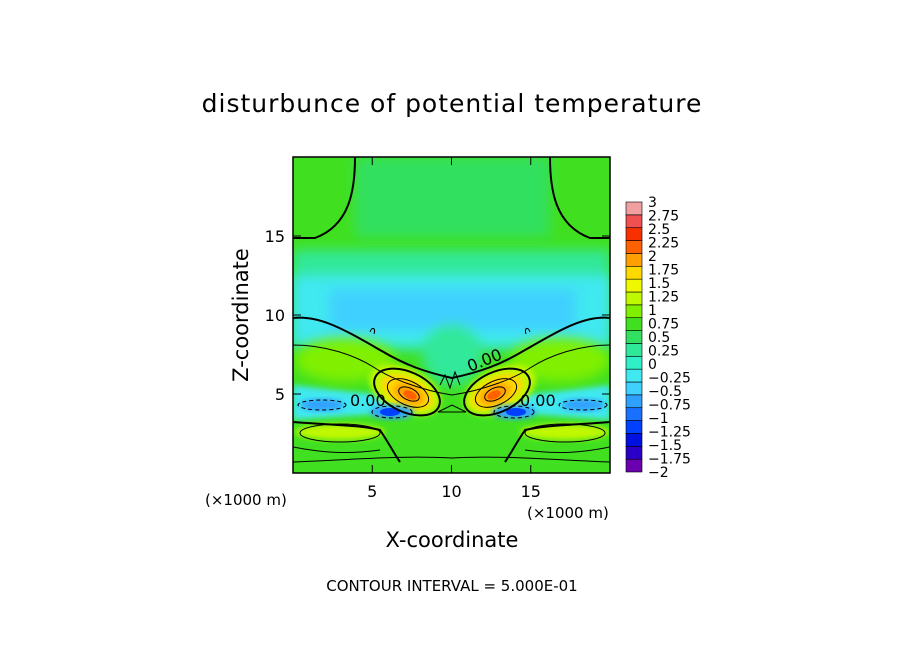 This screenshot has height=654, width=904. Describe the element at coordinates (658, 419) in the screenshot. I see `colorbar-label: −1` at that location.